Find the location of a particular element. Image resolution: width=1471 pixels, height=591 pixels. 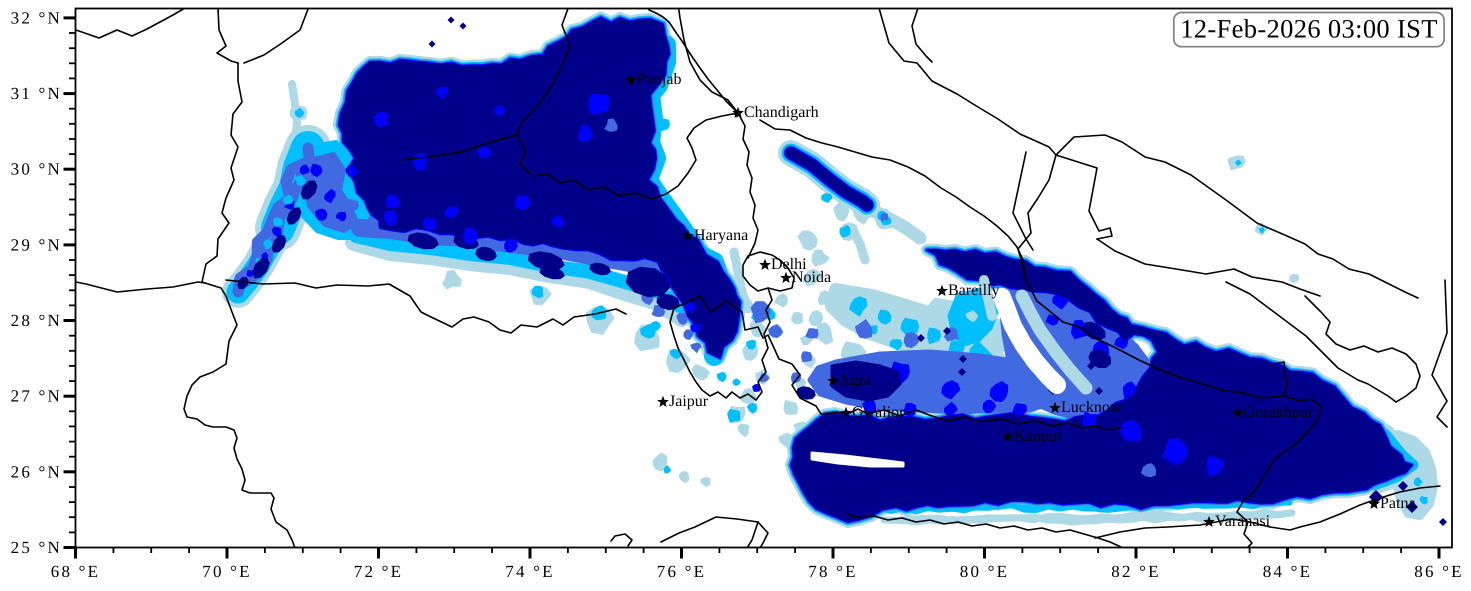

svg-text: 25 °N is located at coordinates (36, 547).